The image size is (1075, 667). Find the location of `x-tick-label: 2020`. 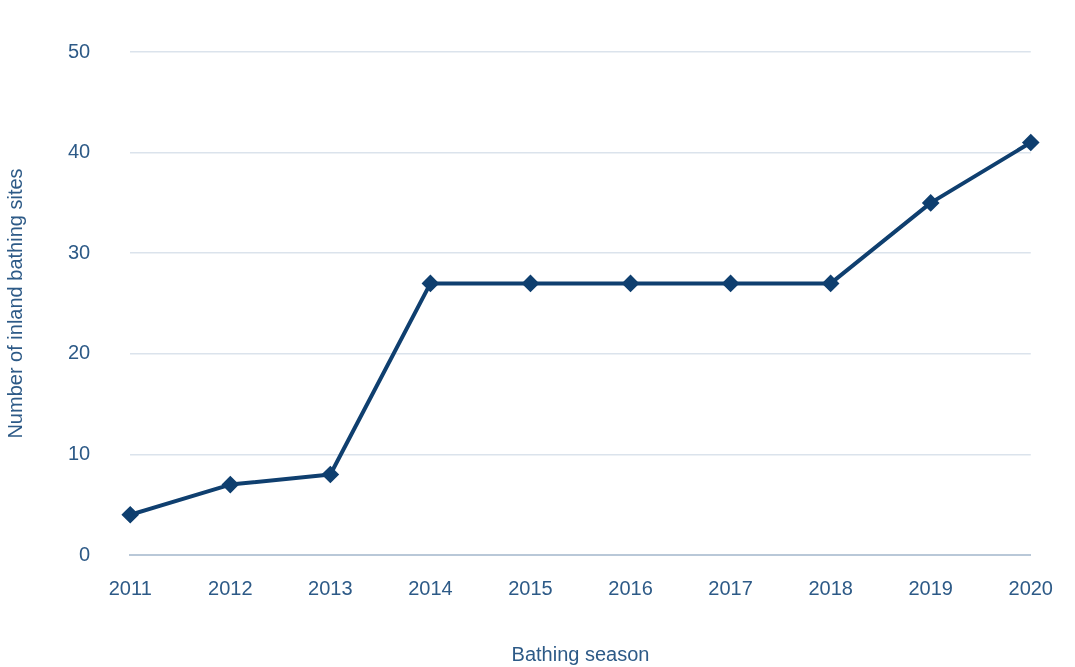

x-tick-label: 2020 is located at coordinates (1030, 587).